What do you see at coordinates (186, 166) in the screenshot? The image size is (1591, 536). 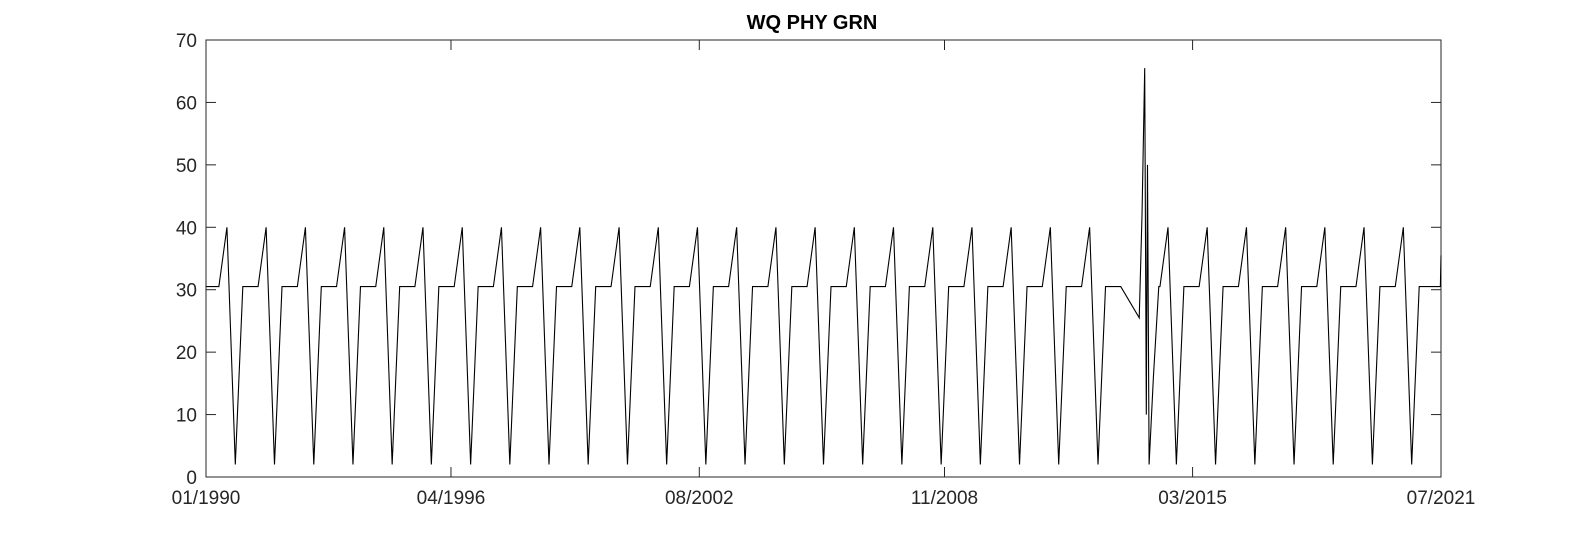 I see `y-tick-label: 50` at bounding box center [186, 166].